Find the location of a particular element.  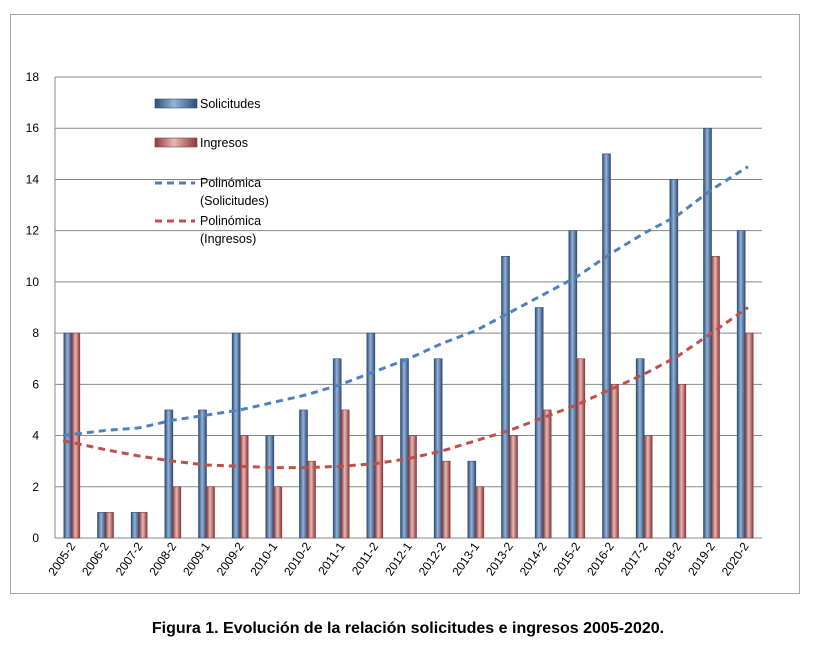

x-tick-label: 2006-2 is located at coordinates (95, 558).